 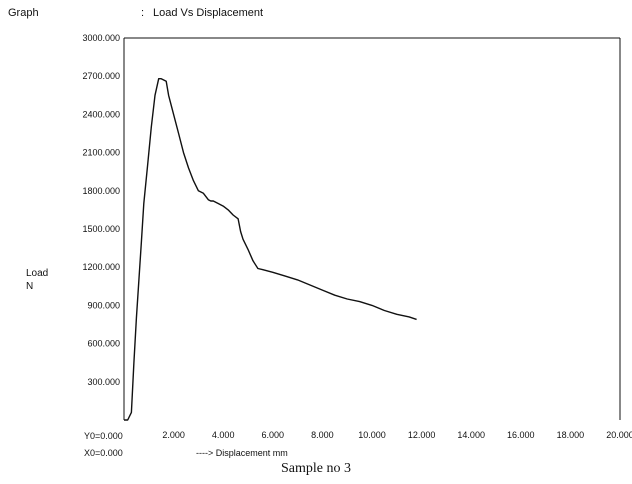 What do you see at coordinates (322, 435) in the screenshot?
I see `x-tick-label: 8.000` at bounding box center [322, 435].